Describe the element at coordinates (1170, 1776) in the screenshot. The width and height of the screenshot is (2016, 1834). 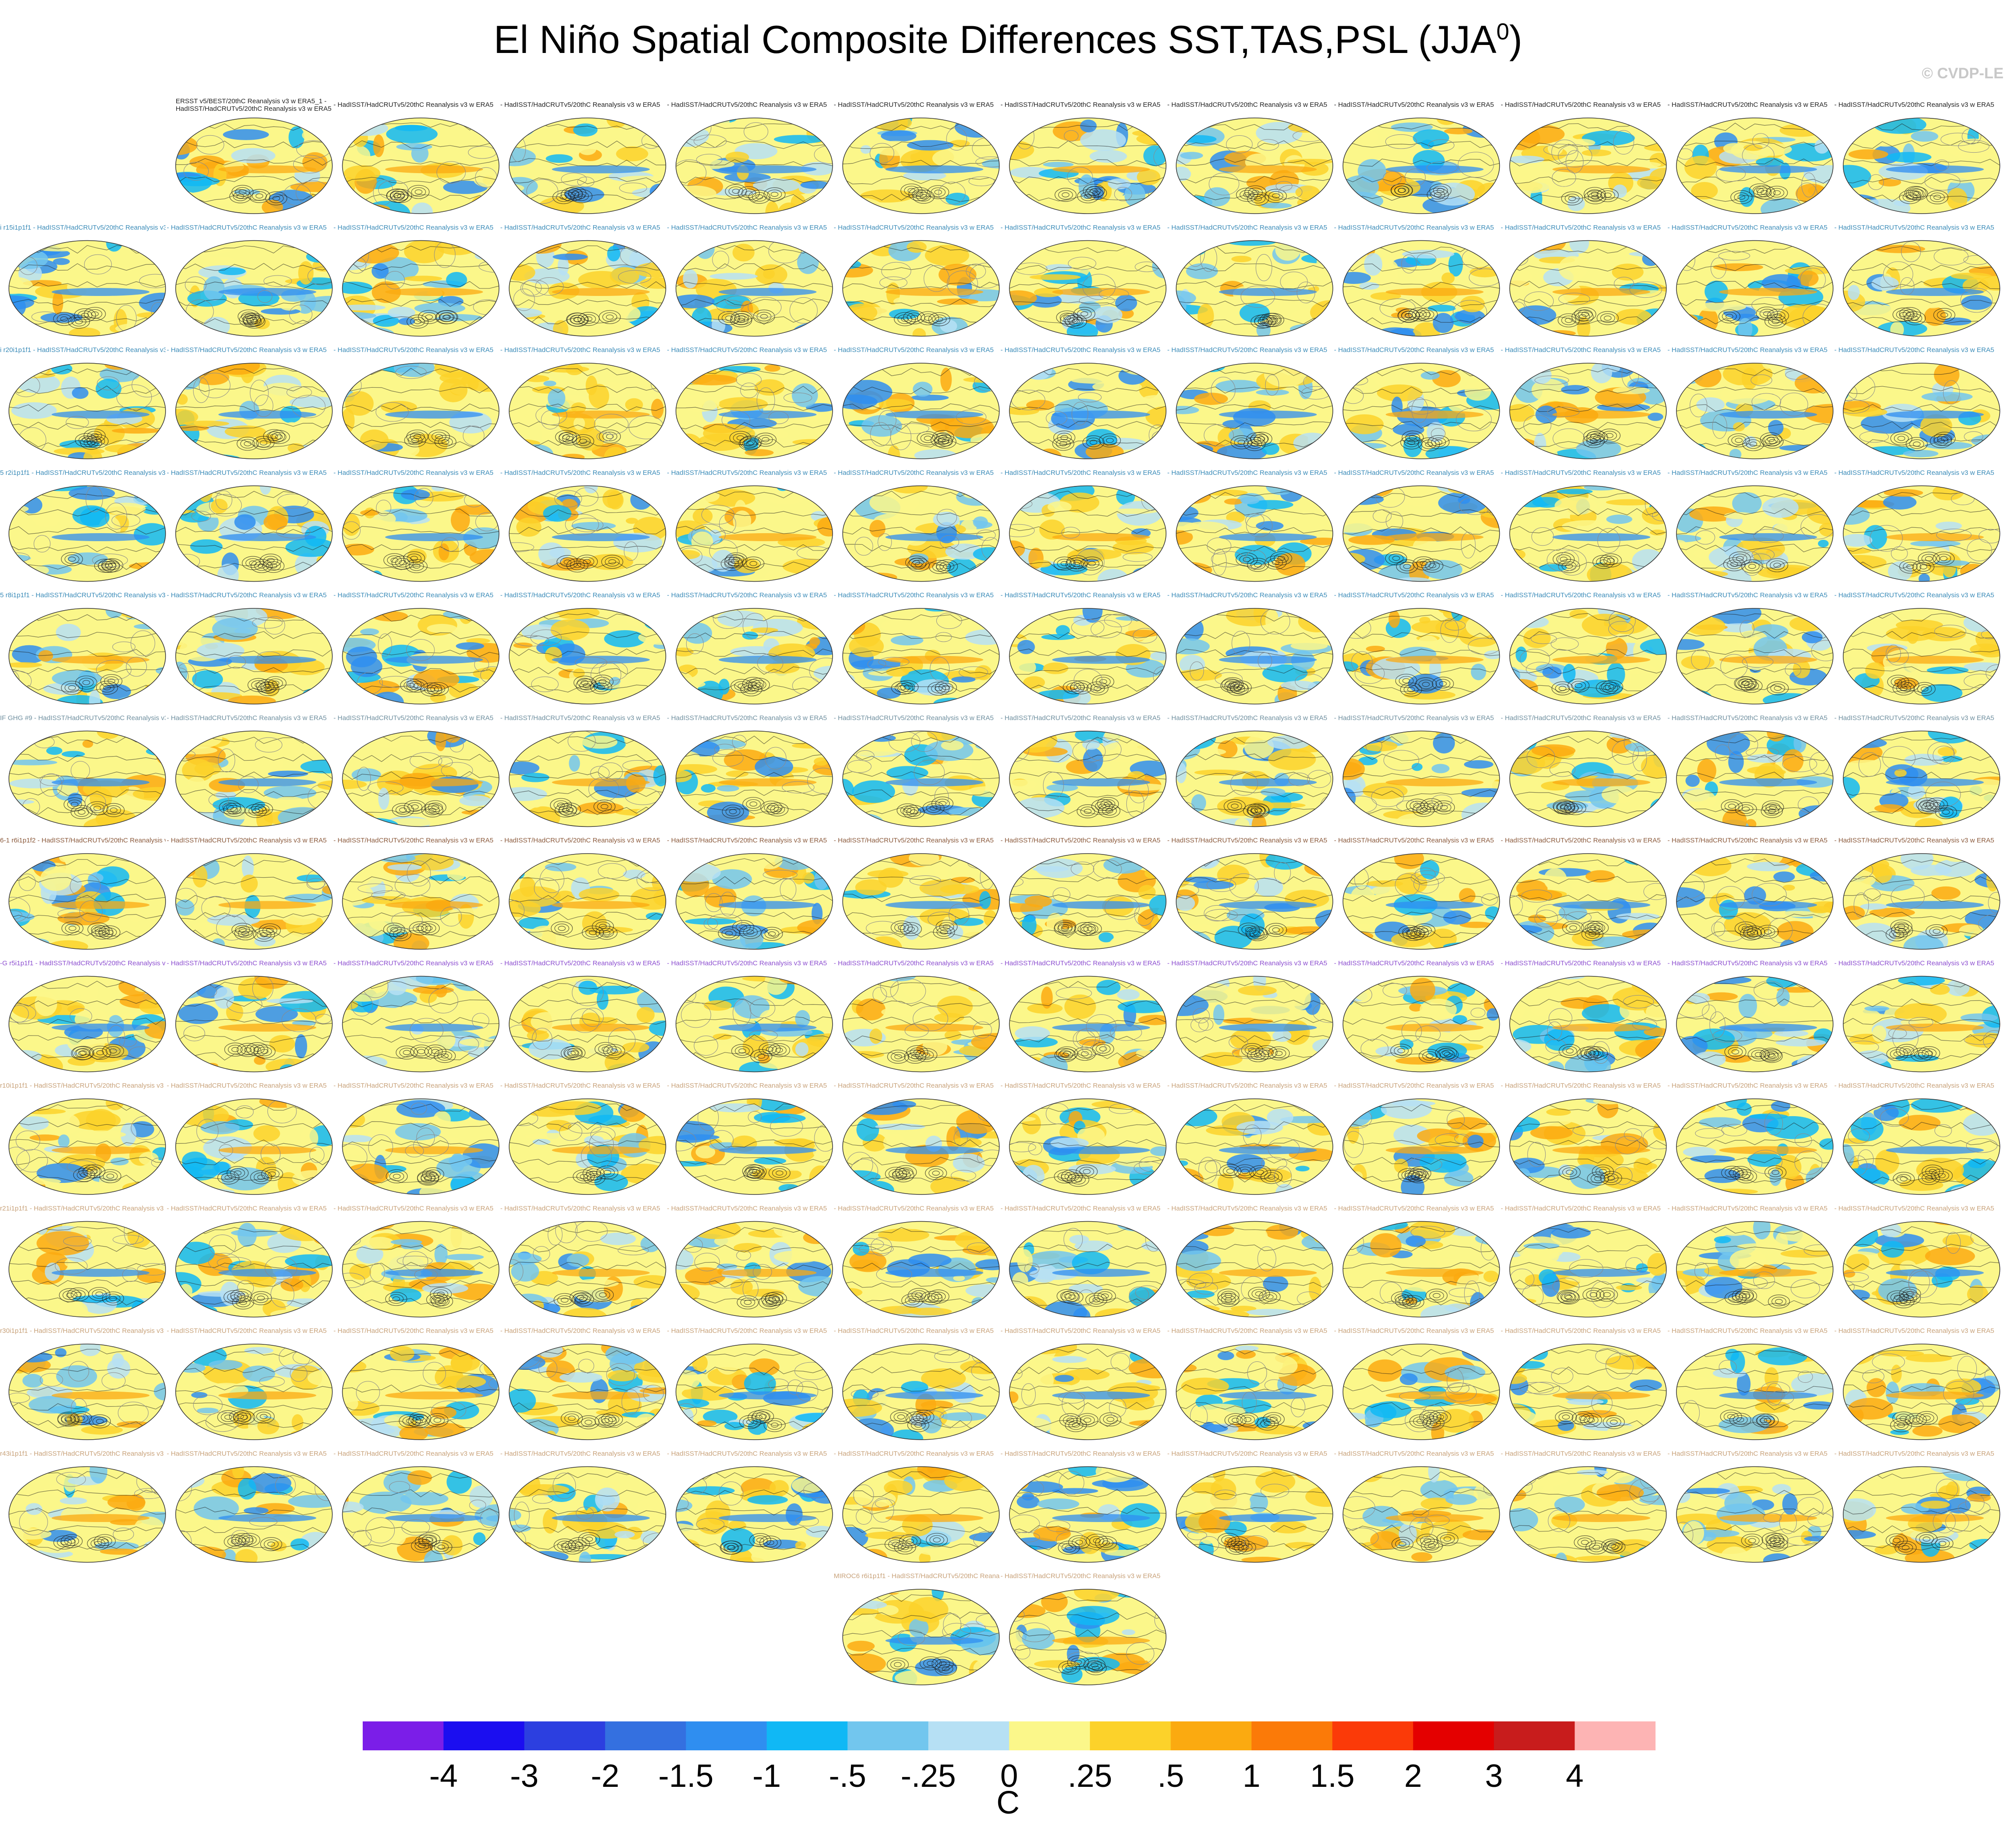
I see `colorbar-tick-label: .5` at that location.